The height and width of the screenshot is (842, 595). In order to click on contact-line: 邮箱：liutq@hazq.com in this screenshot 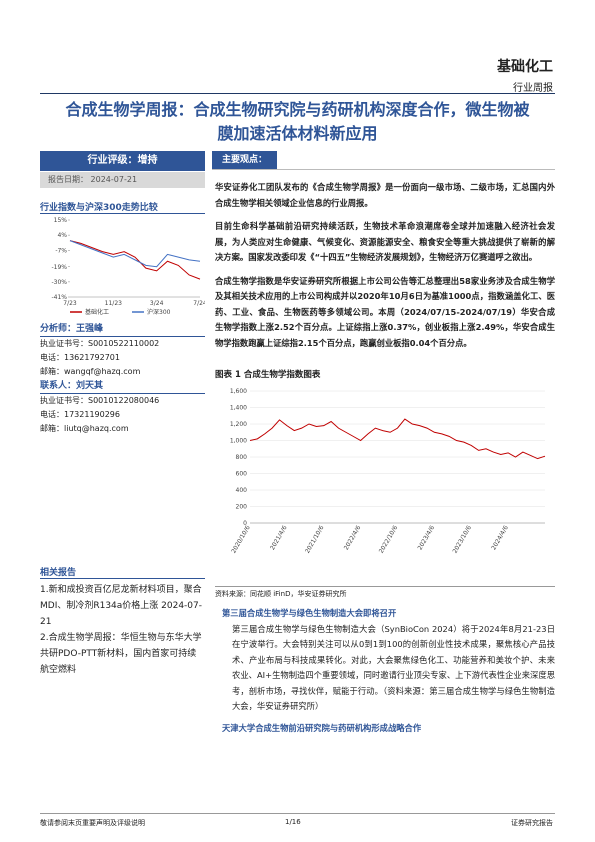, I will do `click(84, 428)`.